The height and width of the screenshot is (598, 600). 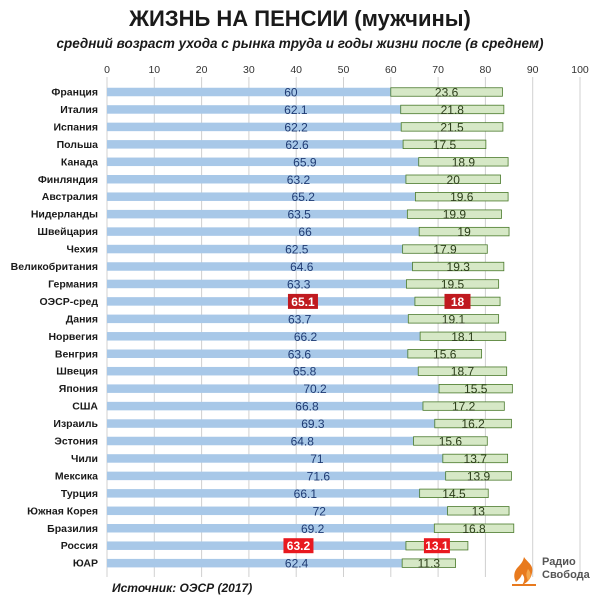 I want to click on category-label: США, so click(x=85, y=407).